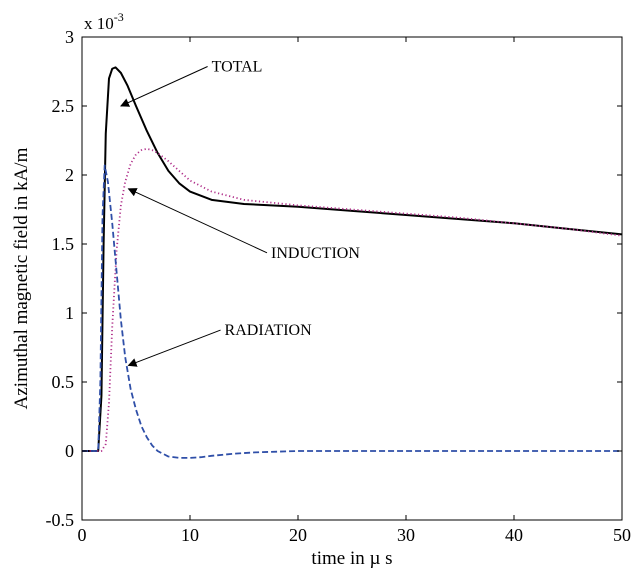  What do you see at coordinates (99, 23) in the screenshot?
I see `y-axis-multiplier-base: x 10` at bounding box center [99, 23].